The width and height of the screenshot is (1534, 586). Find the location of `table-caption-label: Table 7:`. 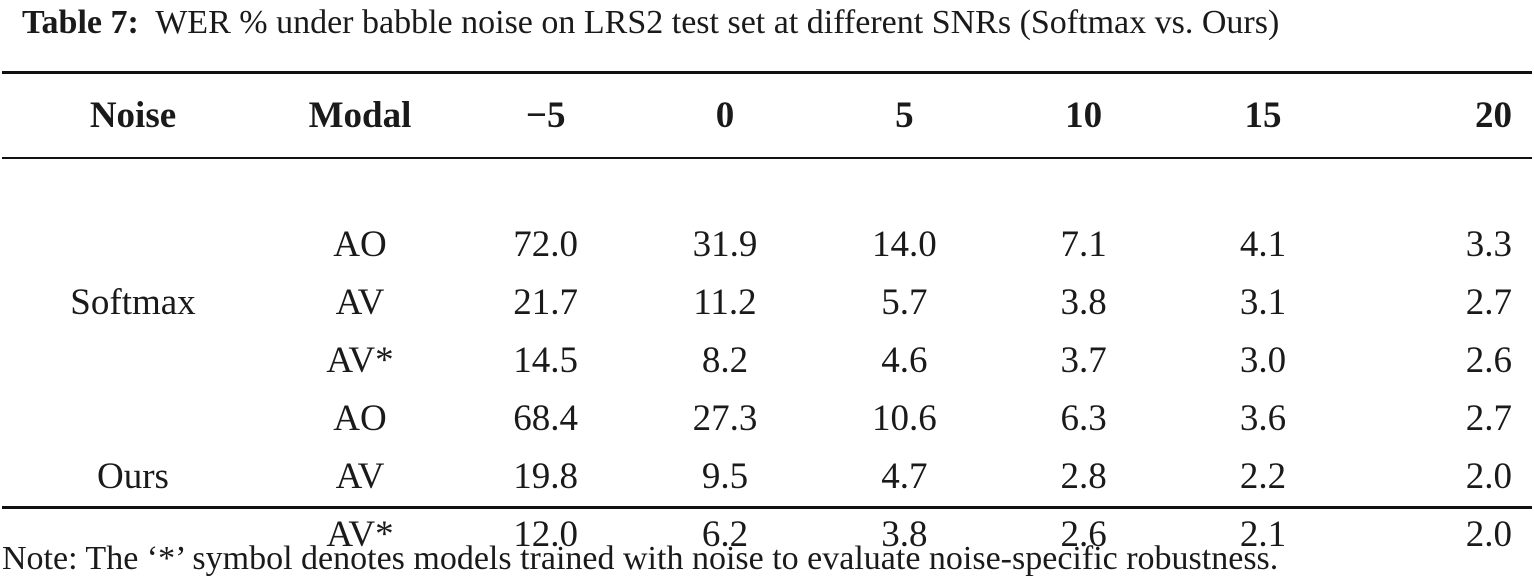

table-caption-label: Table 7: is located at coordinates (80, 22).